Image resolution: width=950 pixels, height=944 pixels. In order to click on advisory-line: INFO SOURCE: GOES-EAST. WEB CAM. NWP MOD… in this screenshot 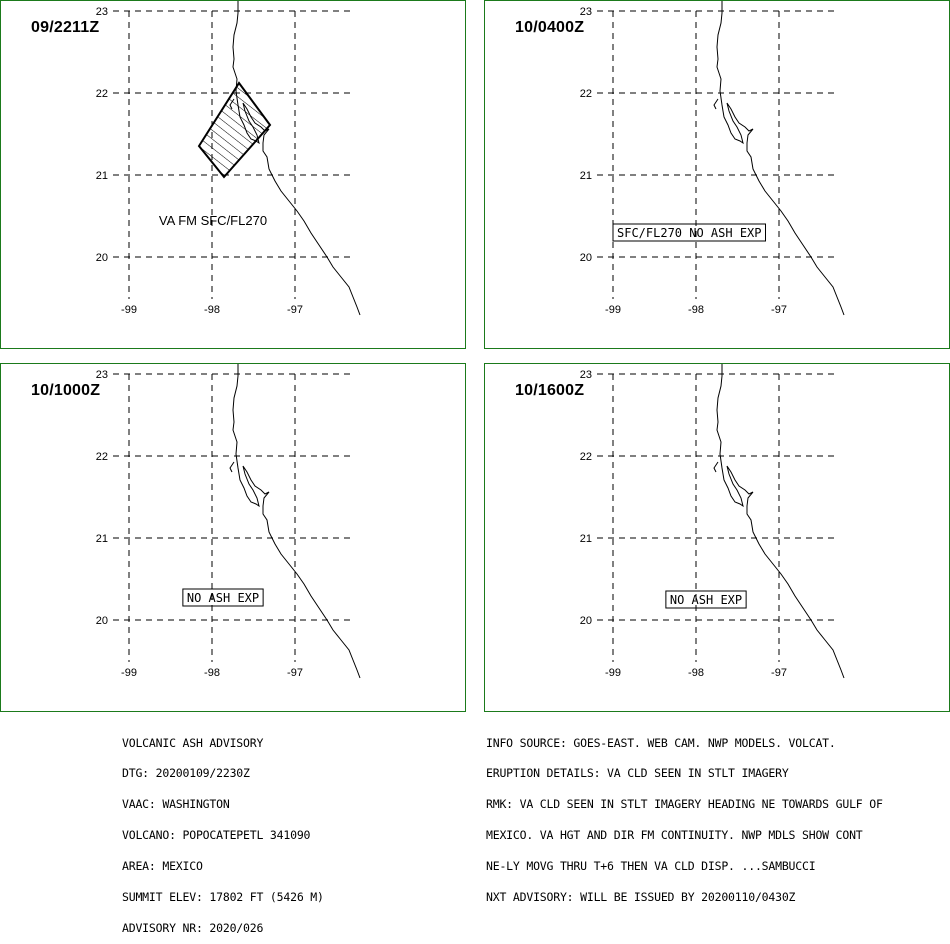, I will do `click(661, 742)`.